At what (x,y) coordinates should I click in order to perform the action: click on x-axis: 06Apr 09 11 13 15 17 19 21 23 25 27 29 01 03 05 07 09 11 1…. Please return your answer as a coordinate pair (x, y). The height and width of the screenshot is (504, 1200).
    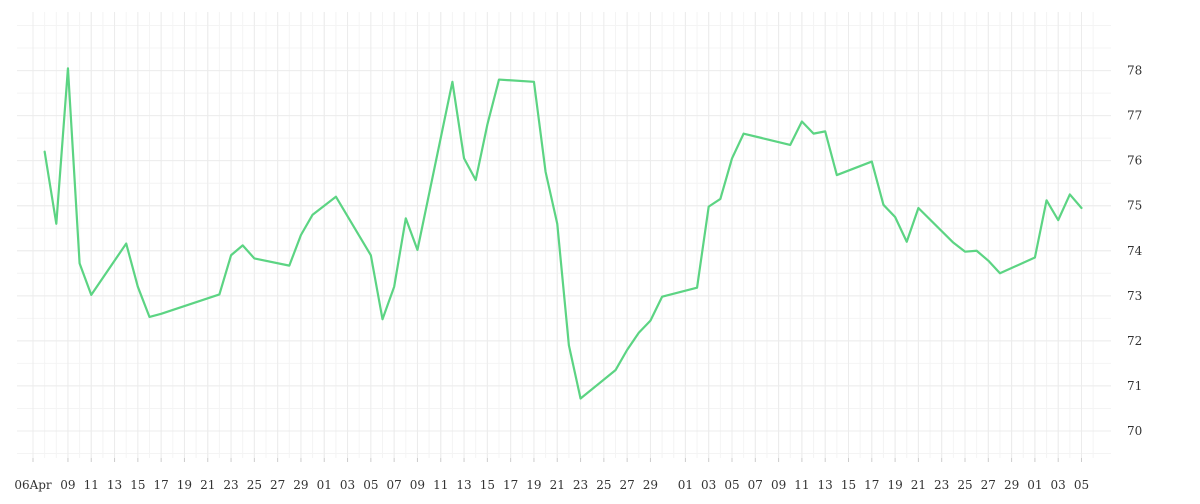
    Looking at the image, I should click on (551, 475).